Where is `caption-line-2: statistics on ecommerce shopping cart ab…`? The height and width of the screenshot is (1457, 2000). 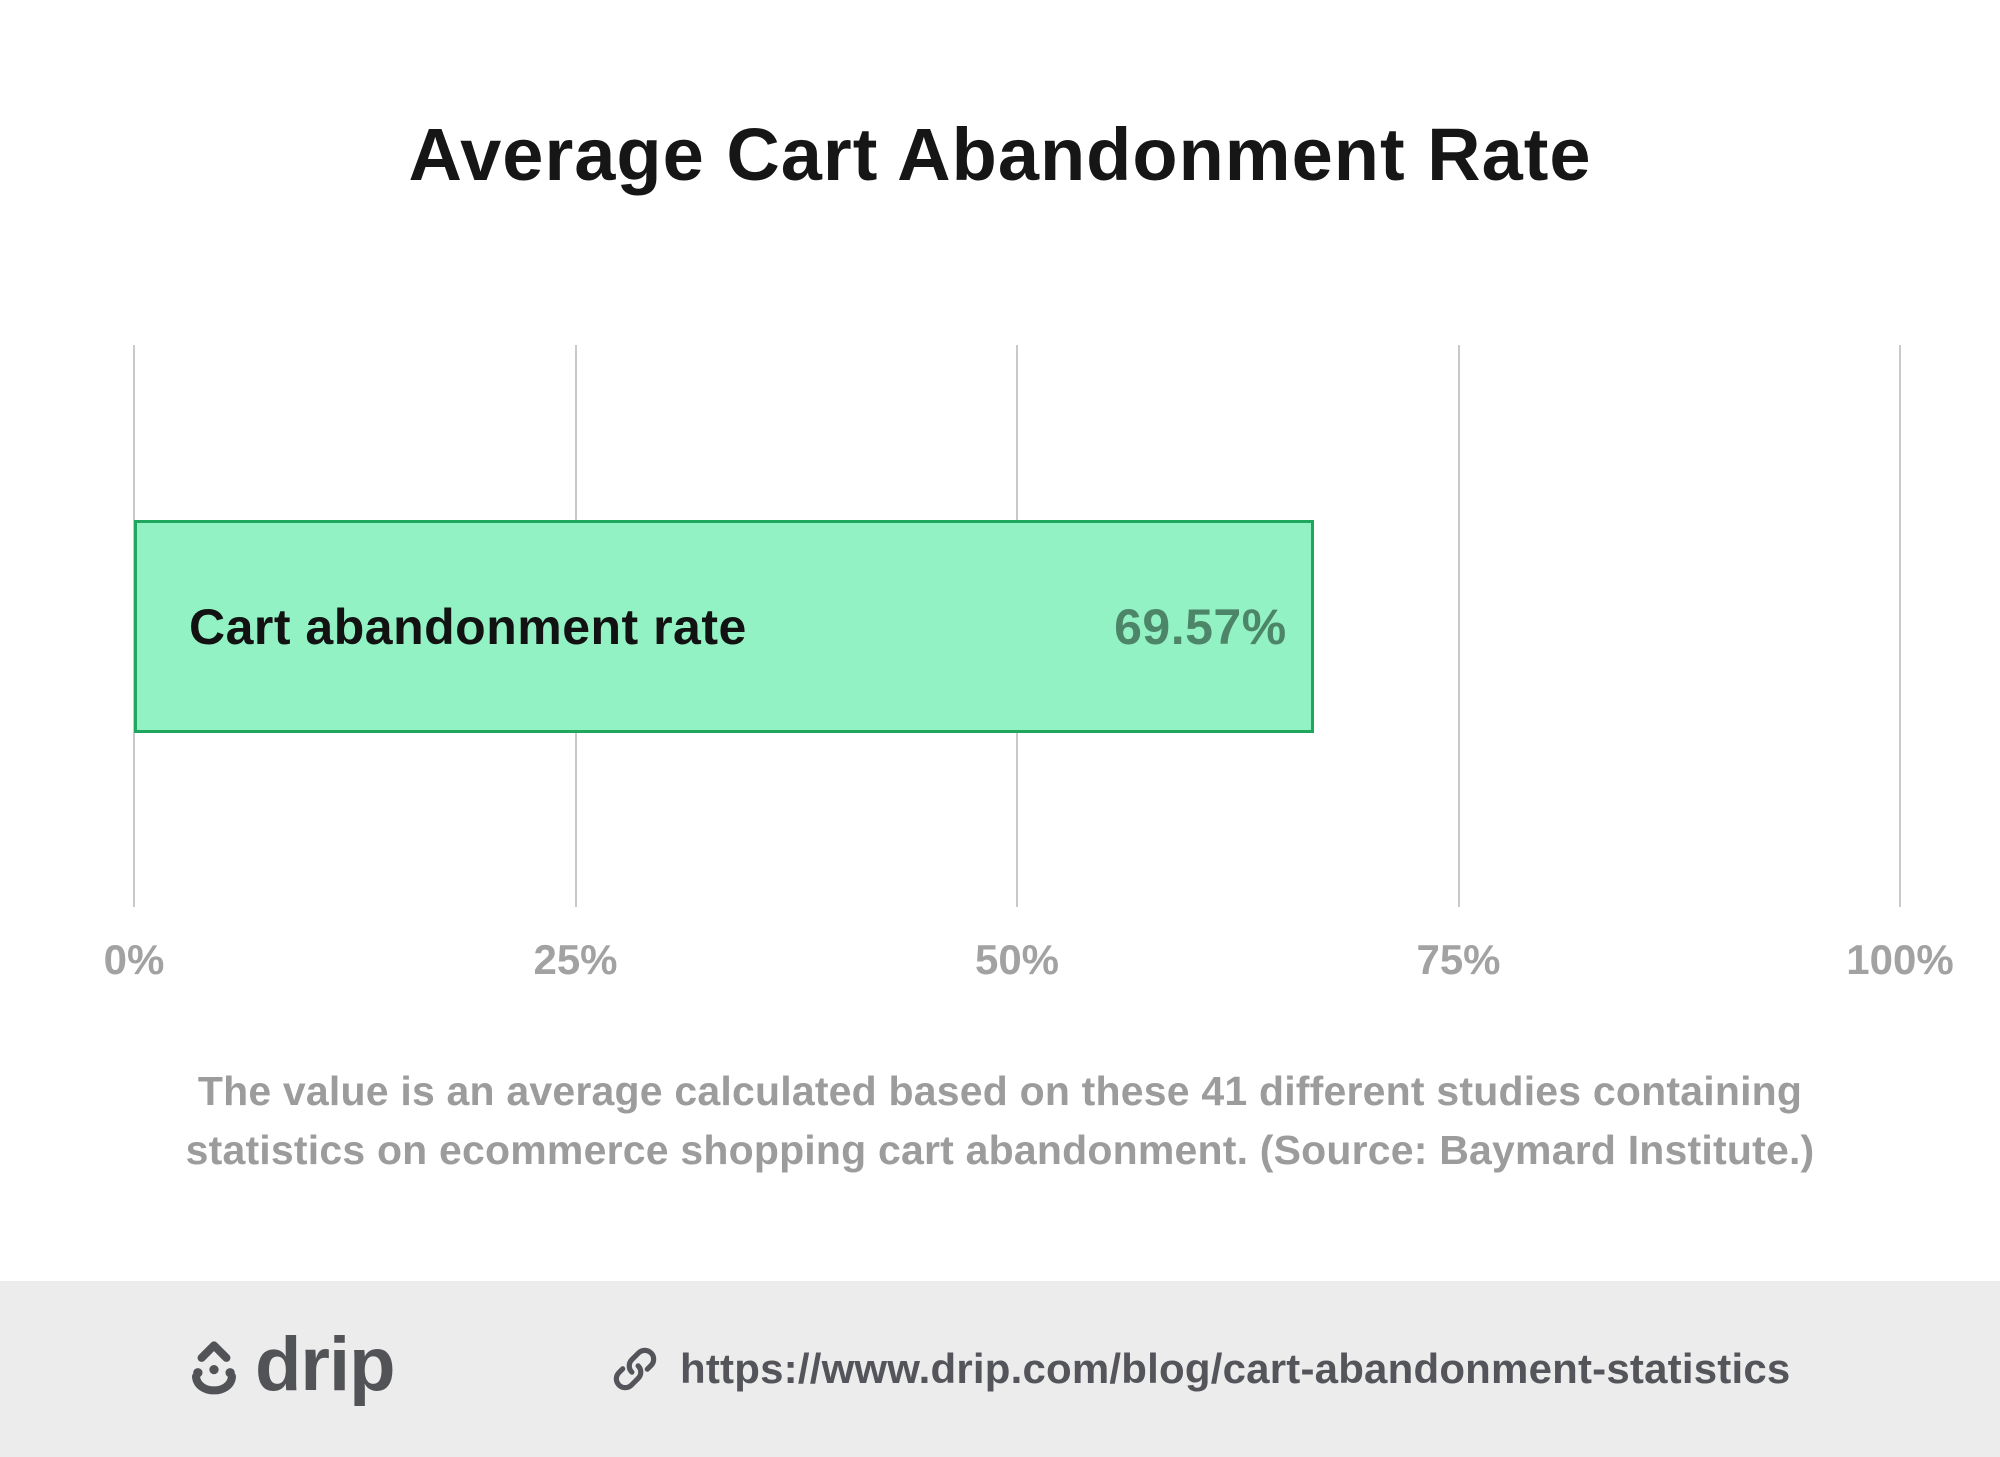 caption-line-2: statistics on ecommerce shopping cart ab… is located at coordinates (1000, 1150).